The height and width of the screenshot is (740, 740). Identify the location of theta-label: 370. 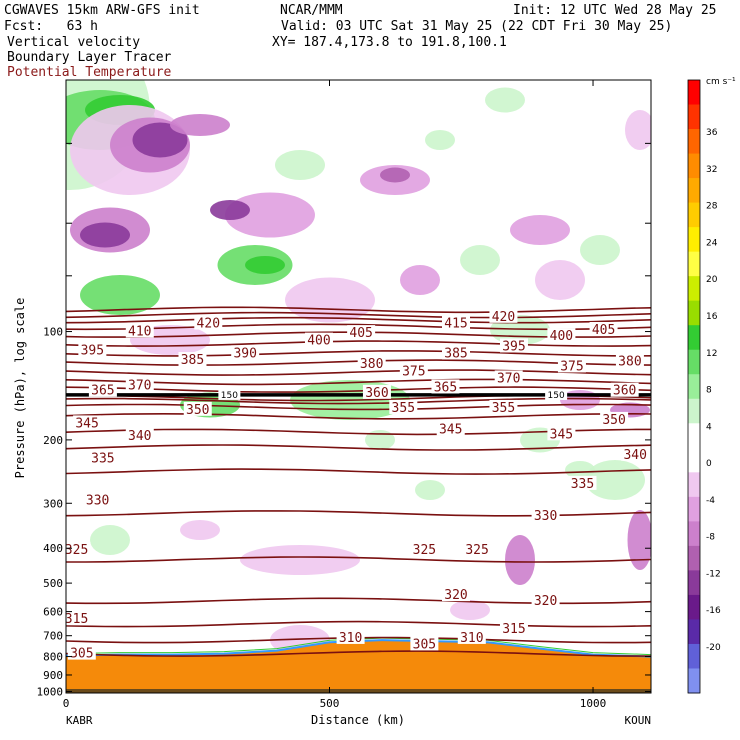
(508, 378).